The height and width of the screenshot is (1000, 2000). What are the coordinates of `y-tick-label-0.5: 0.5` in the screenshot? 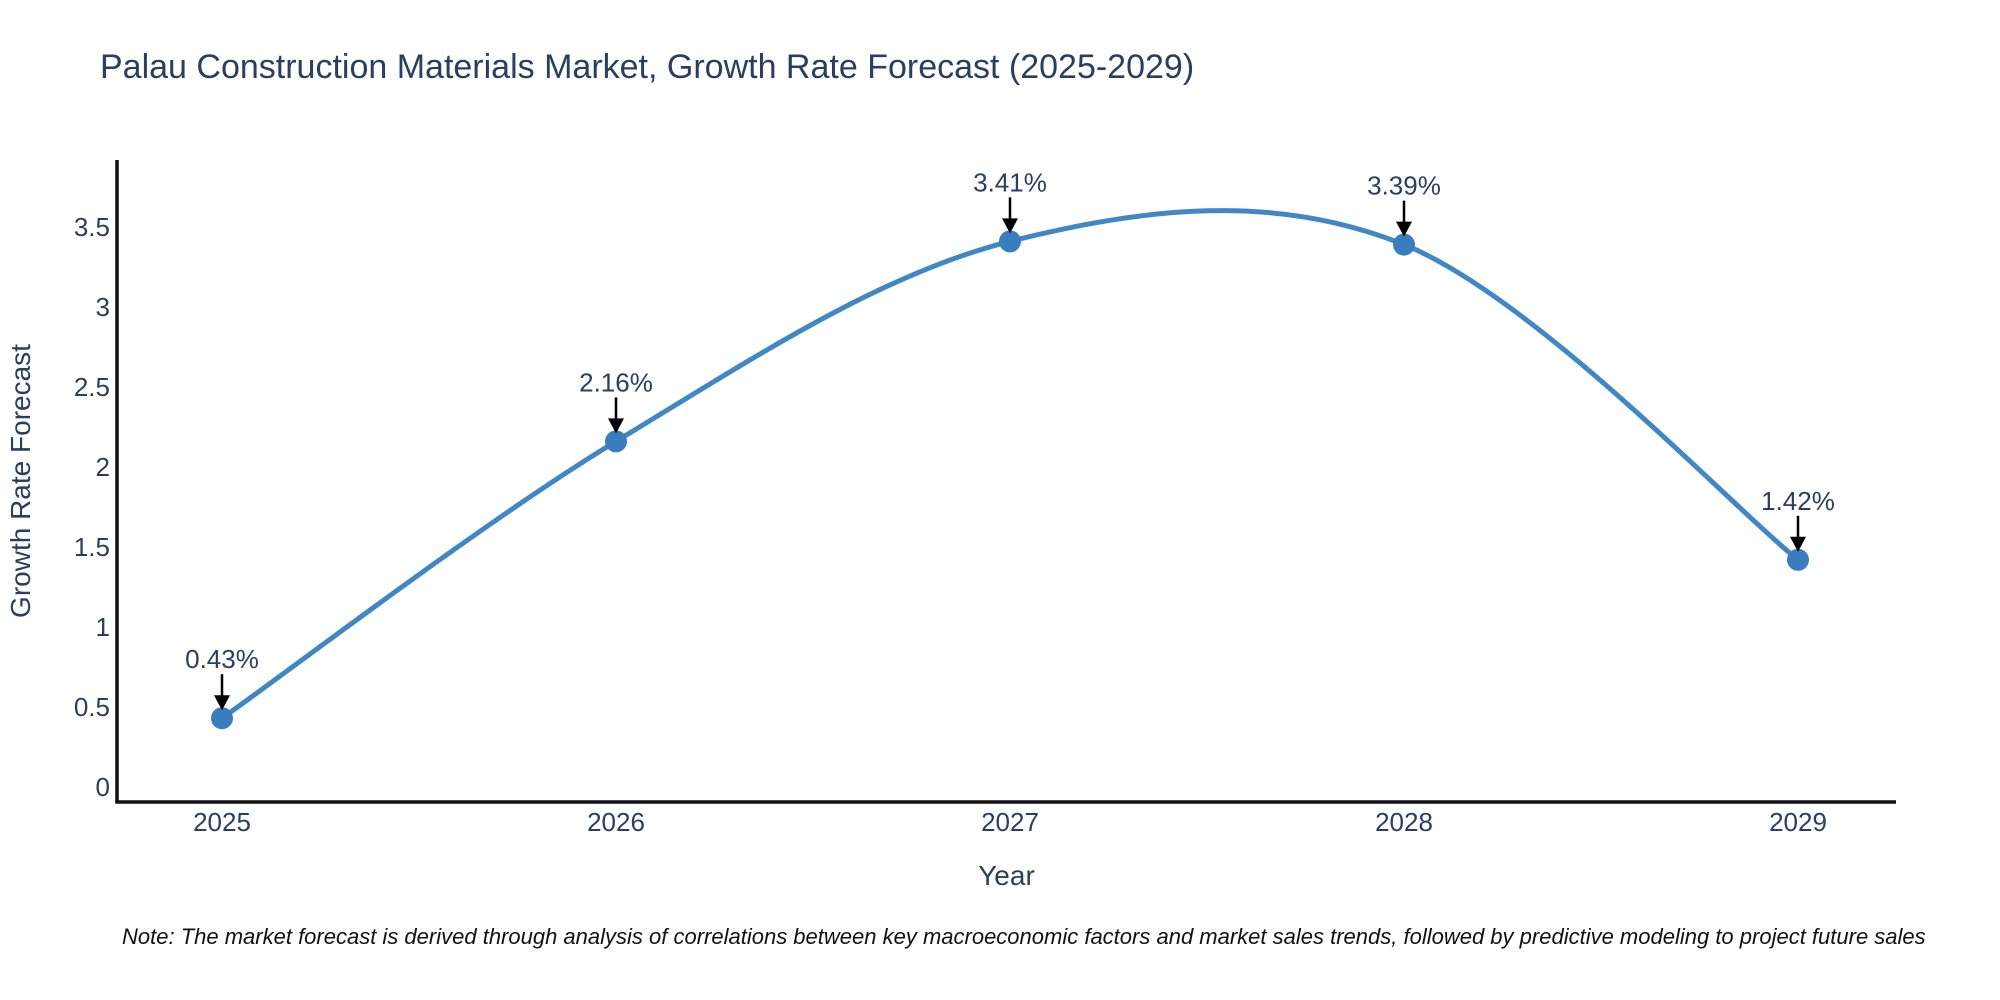 It's located at (92, 707).